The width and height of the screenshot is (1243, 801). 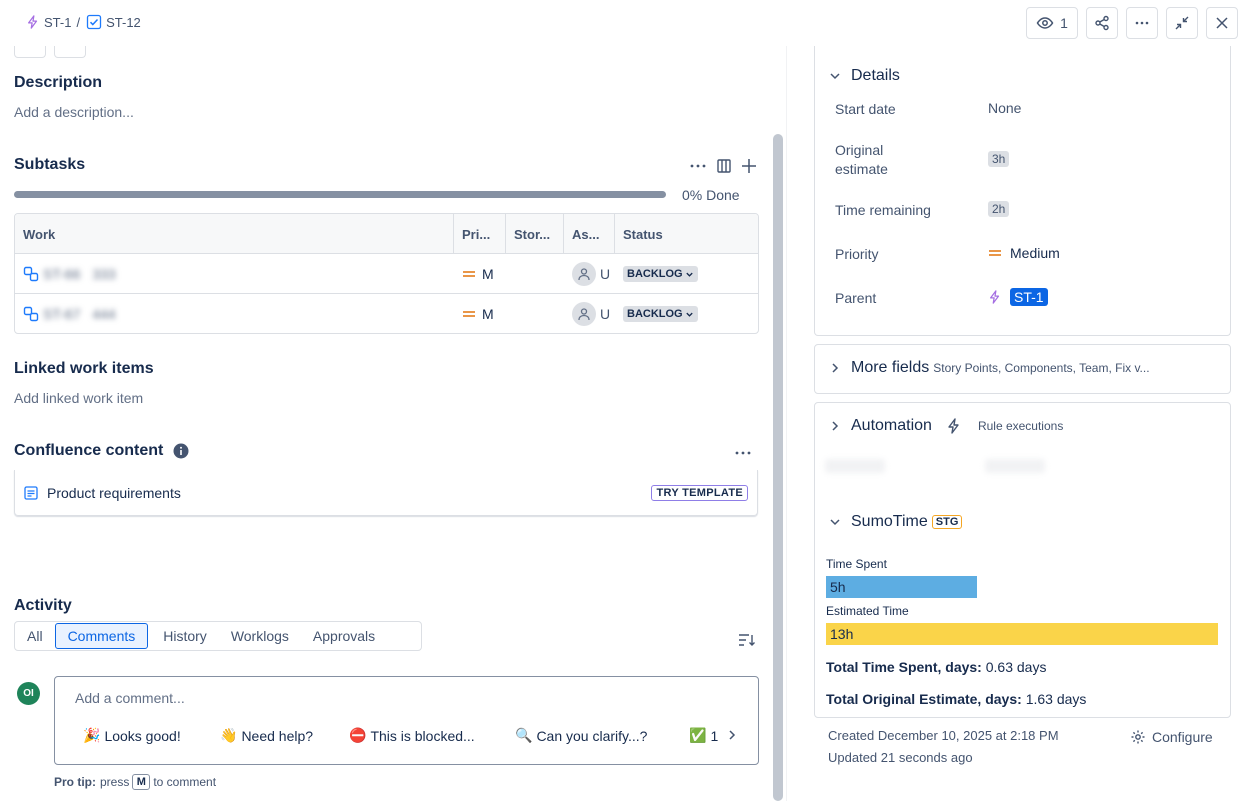 What do you see at coordinates (883, 210) in the screenshot?
I see `time-remaining-label: Time remaining` at bounding box center [883, 210].